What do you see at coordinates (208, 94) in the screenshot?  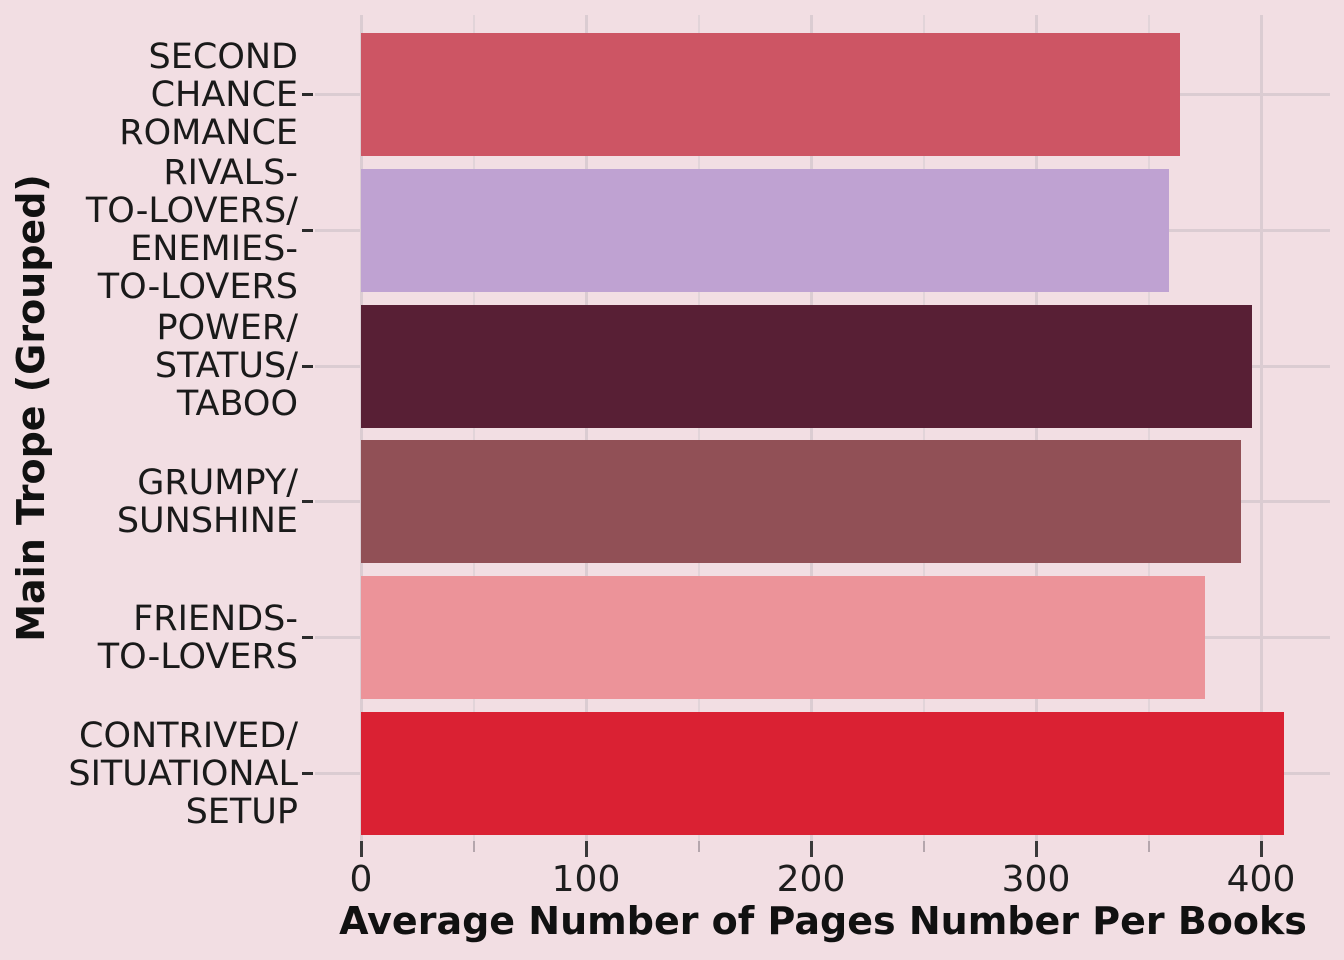 I see `category-label: SECOND CHANCE ROMANCE` at bounding box center [208, 94].